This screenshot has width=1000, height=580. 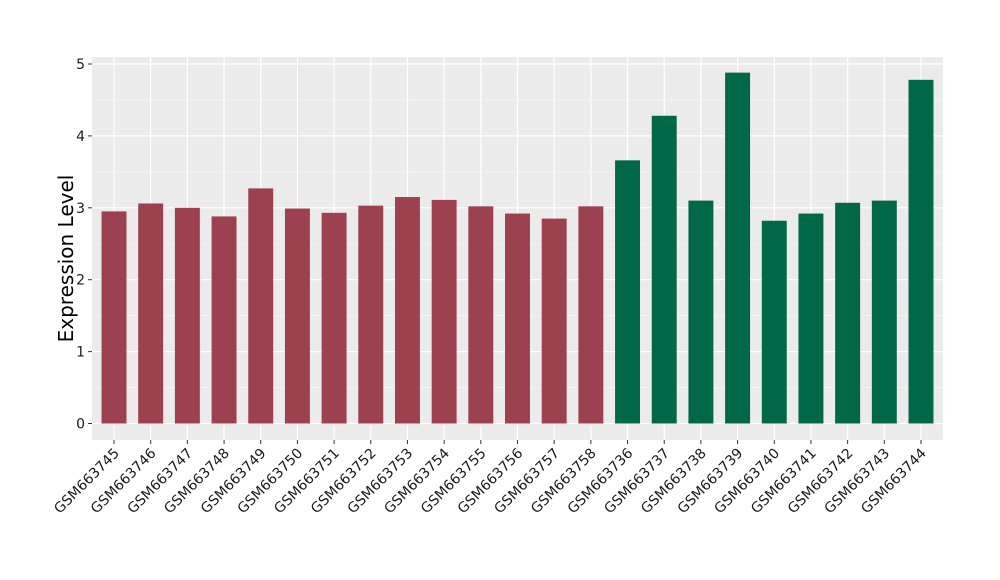 What do you see at coordinates (921, 251) in the screenshot?
I see `bar-GSM663744` at bounding box center [921, 251].